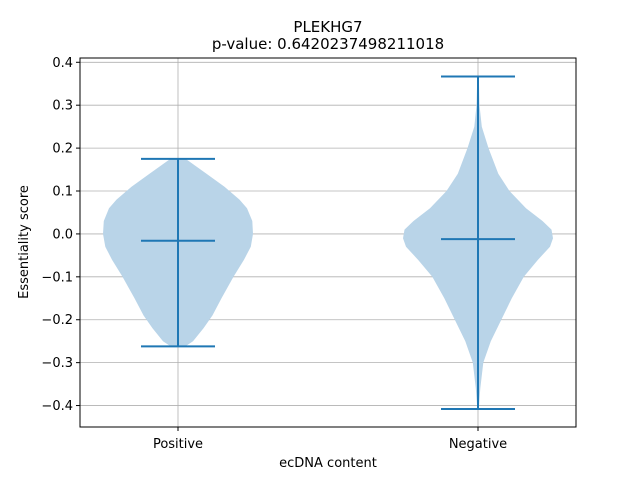  What do you see at coordinates (328, 463) in the screenshot?
I see `x-axis-label: ecDNA content` at bounding box center [328, 463].